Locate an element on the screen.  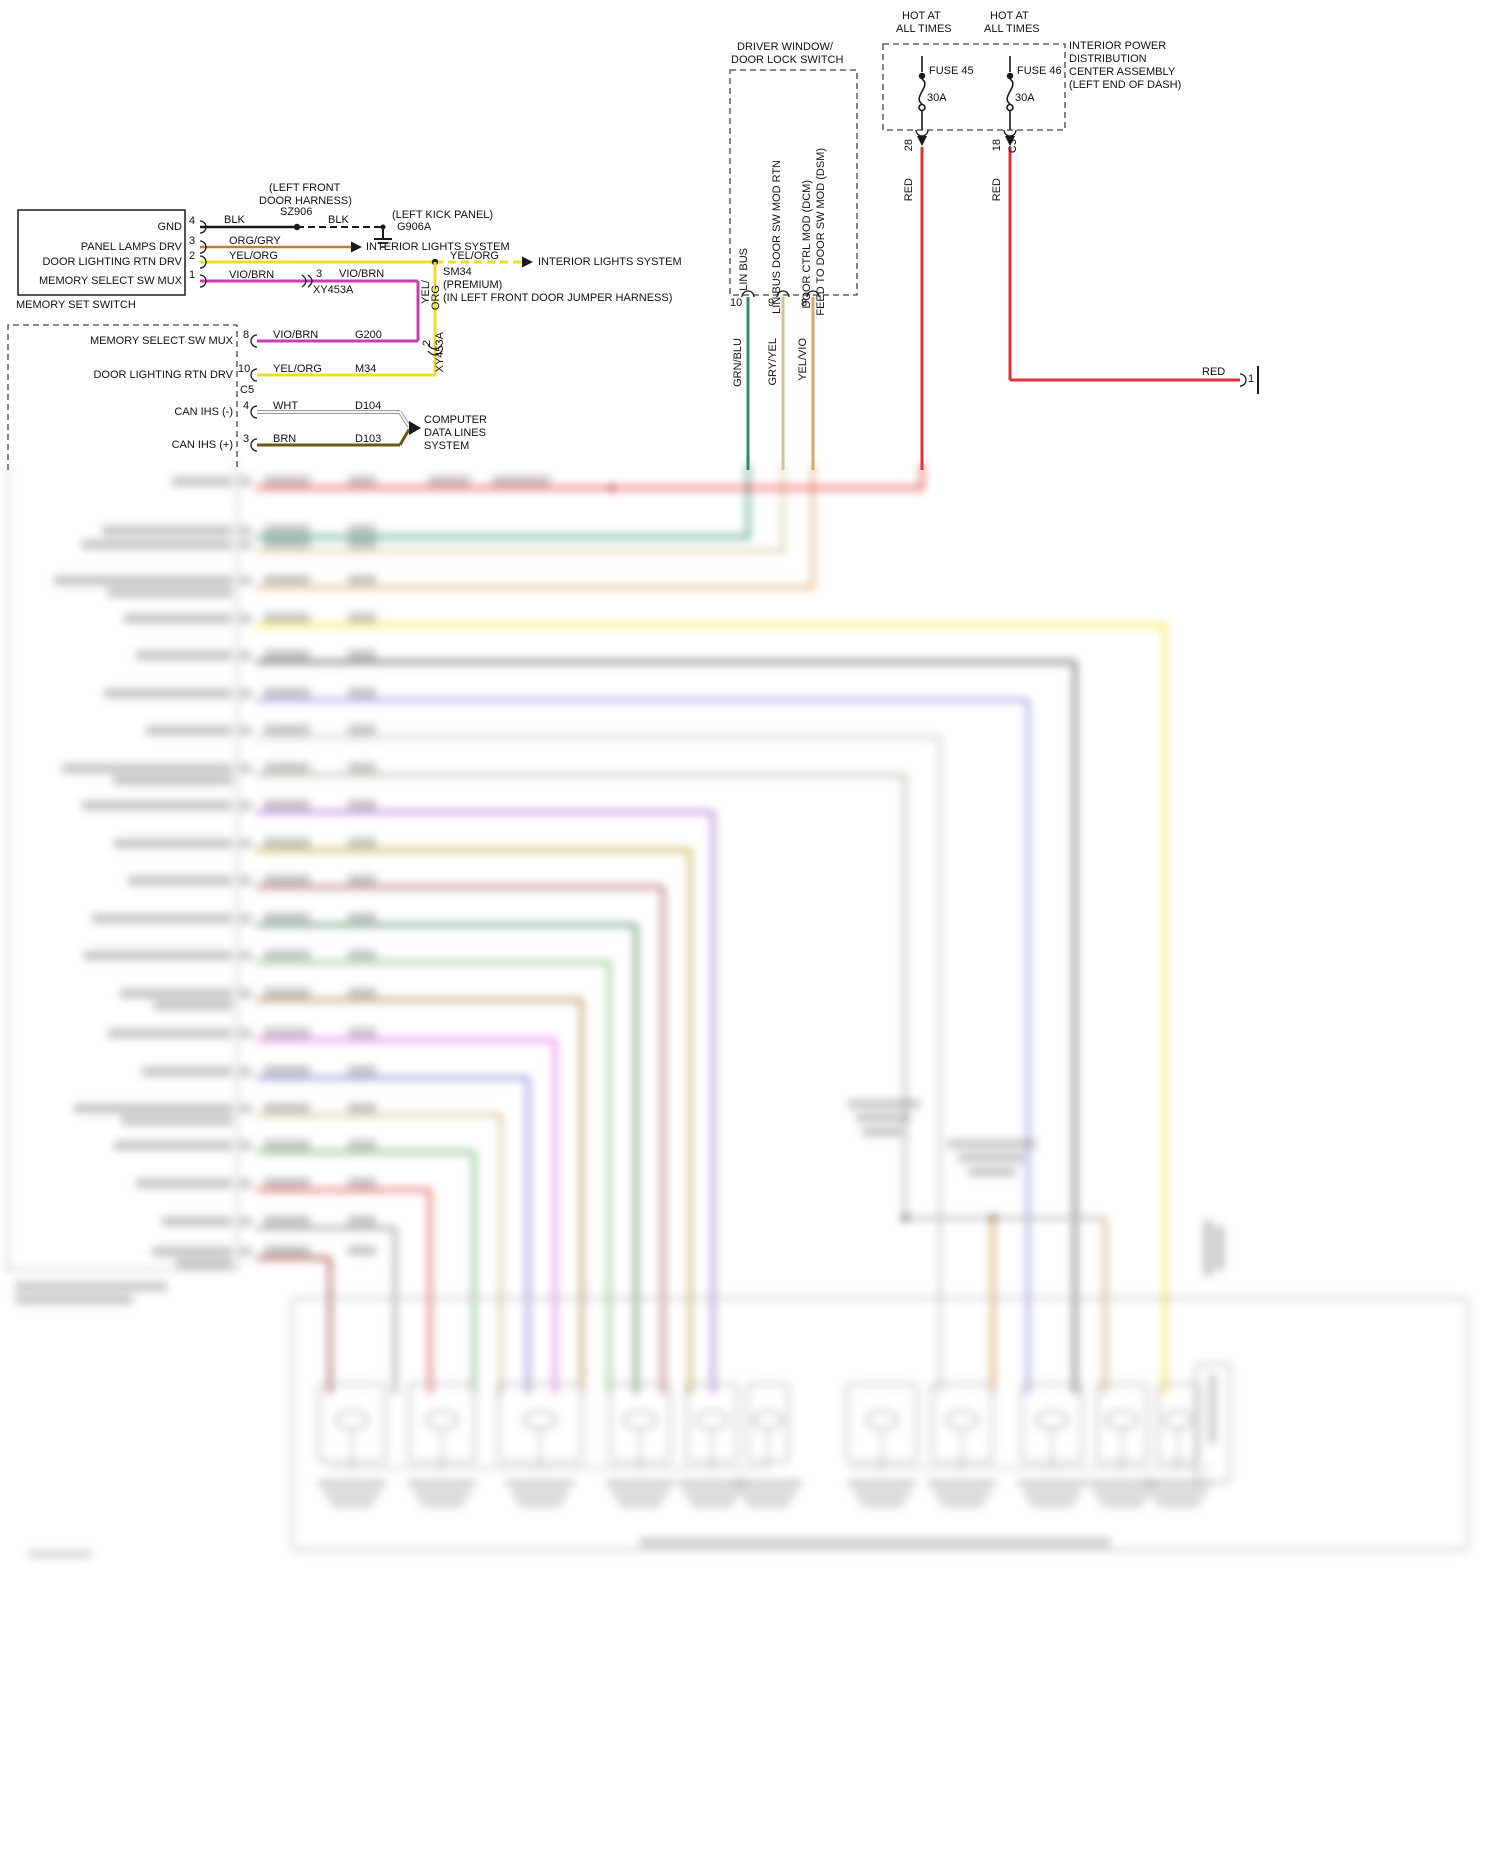
harness-note: DOOR HARNESS) is located at coordinates (305, 201).